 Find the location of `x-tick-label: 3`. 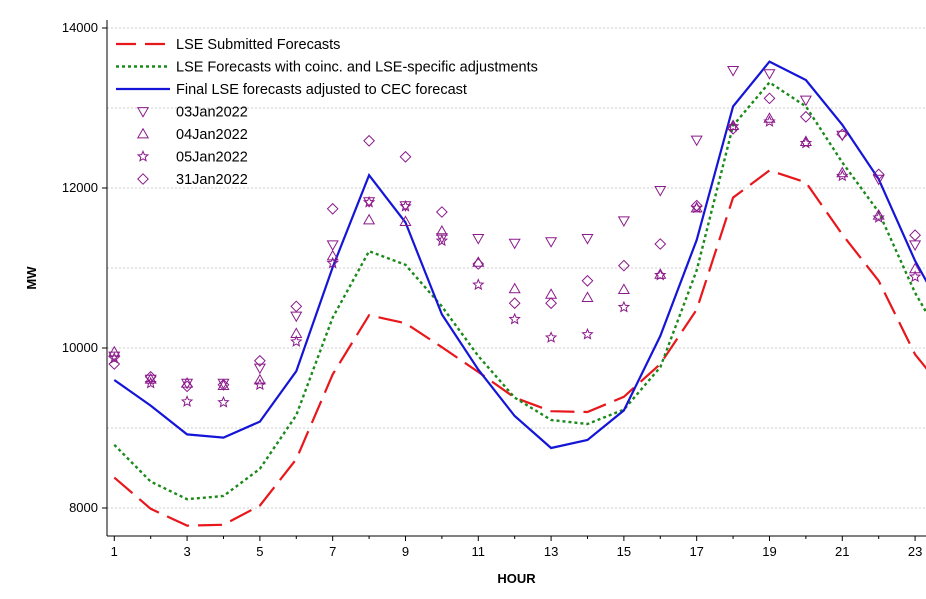

x-tick-label: 3 is located at coordinates (186, 551).